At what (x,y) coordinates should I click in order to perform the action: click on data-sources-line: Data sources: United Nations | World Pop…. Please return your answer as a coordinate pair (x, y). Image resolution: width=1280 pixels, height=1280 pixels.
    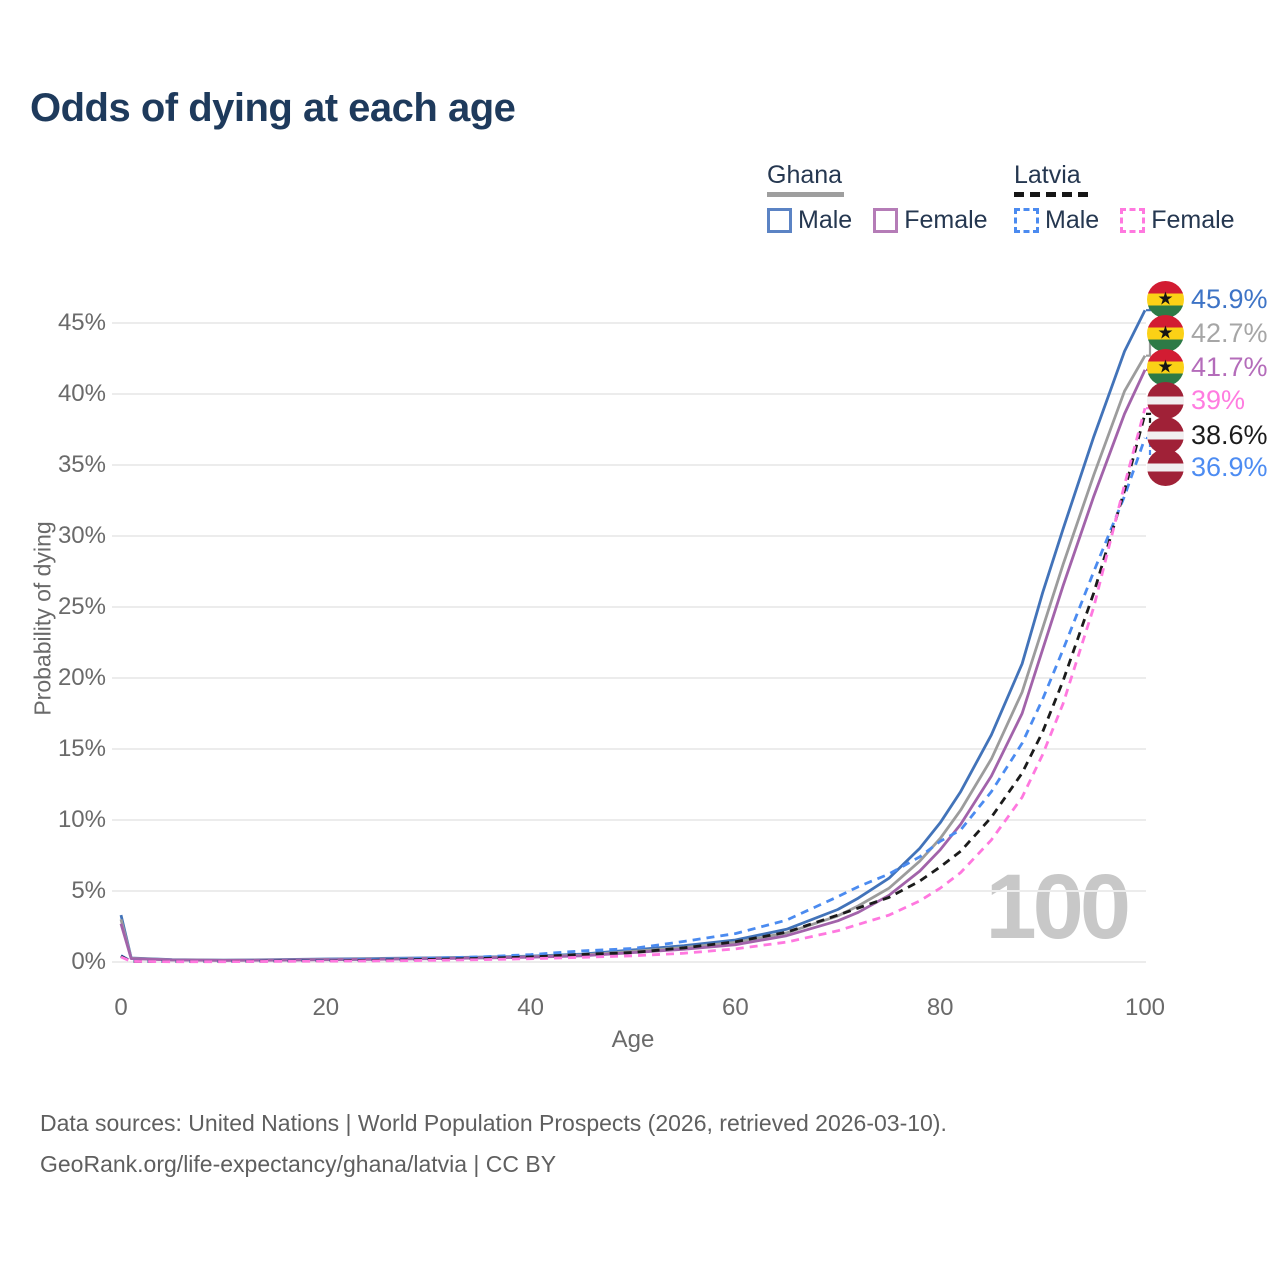
    Looking at the image, I should click on (493, 1123).